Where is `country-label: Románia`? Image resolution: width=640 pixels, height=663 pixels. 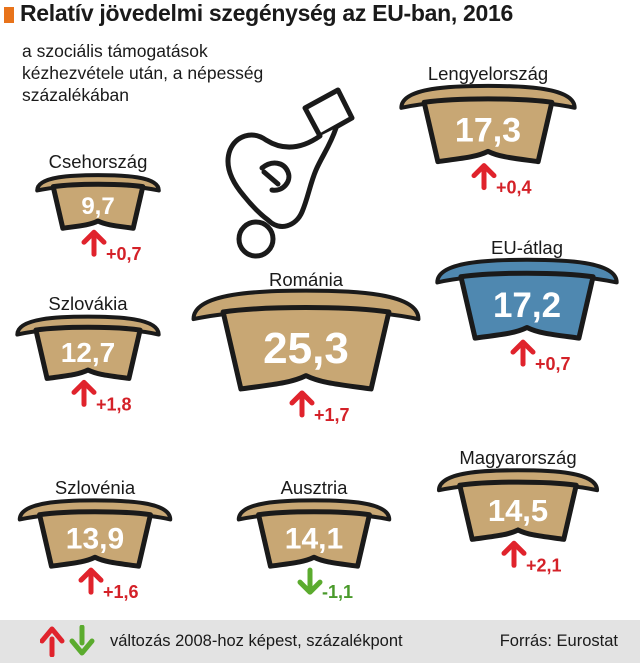 country-label: Románia is located at coordinates (306, 279).